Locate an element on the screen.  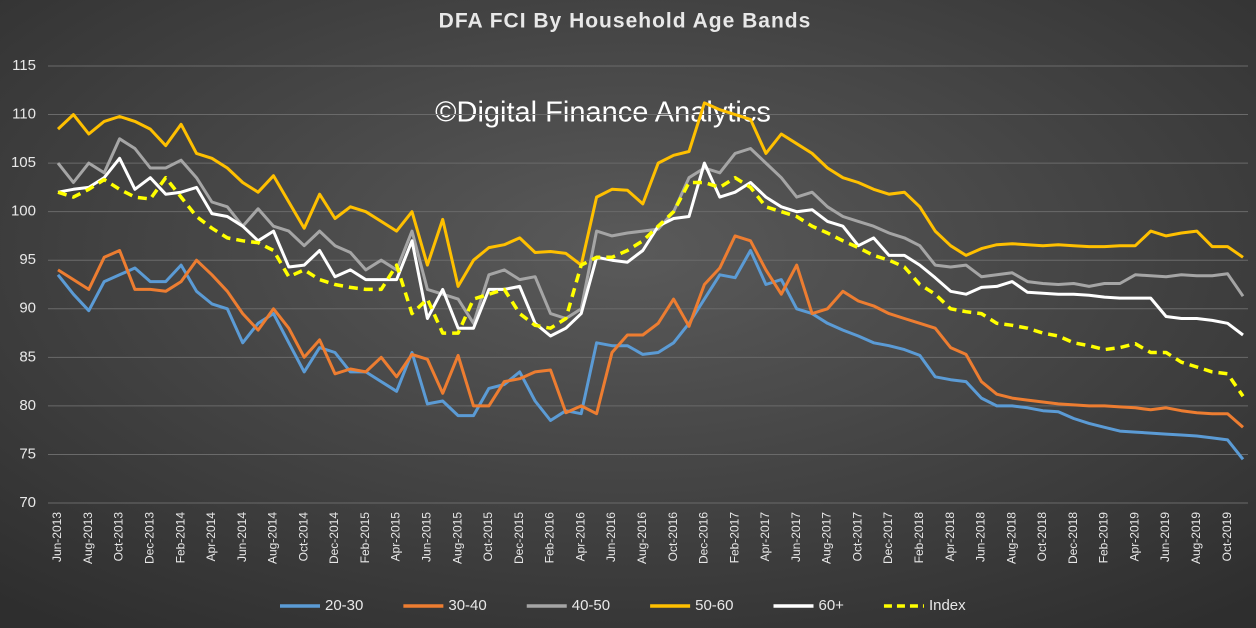
y-tick-label: 70 is located at coordinates (27, 502).